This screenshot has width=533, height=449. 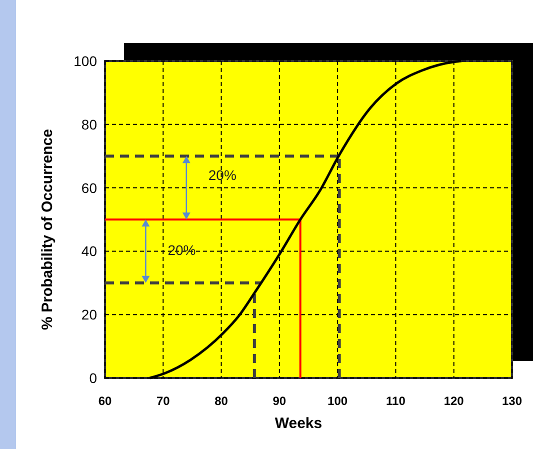 I want to click on x-tick-label: 100, so click(x=338, y=401).